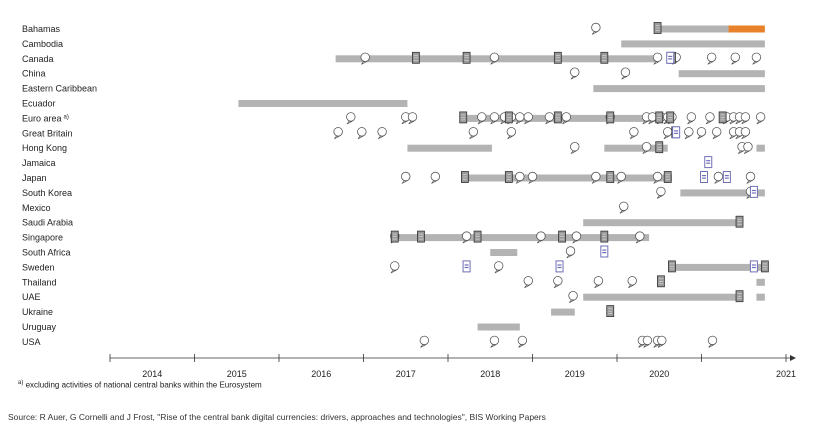  I want to click on row-label-eastern-caribbean: Eastern Caribbean, so click(59, 89).